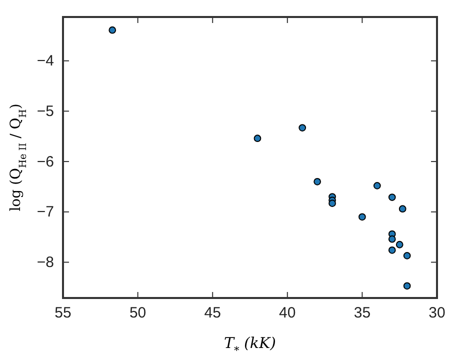 This screenshot has width=463, height=357. Describe the element at coordinates (287, 313) in the screenshot. I see `x-tick-label: 40` at that location.